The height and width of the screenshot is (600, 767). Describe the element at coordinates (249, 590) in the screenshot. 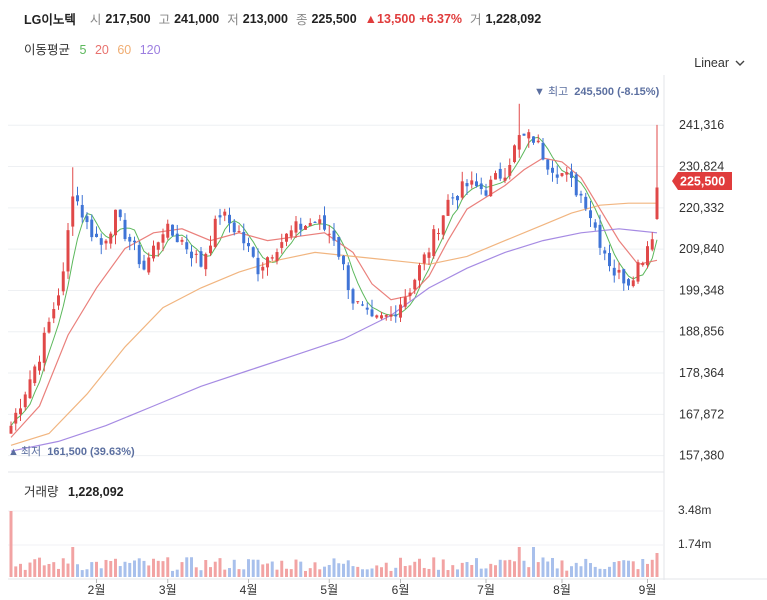

I see `x-tick-label: 4월` at that location.